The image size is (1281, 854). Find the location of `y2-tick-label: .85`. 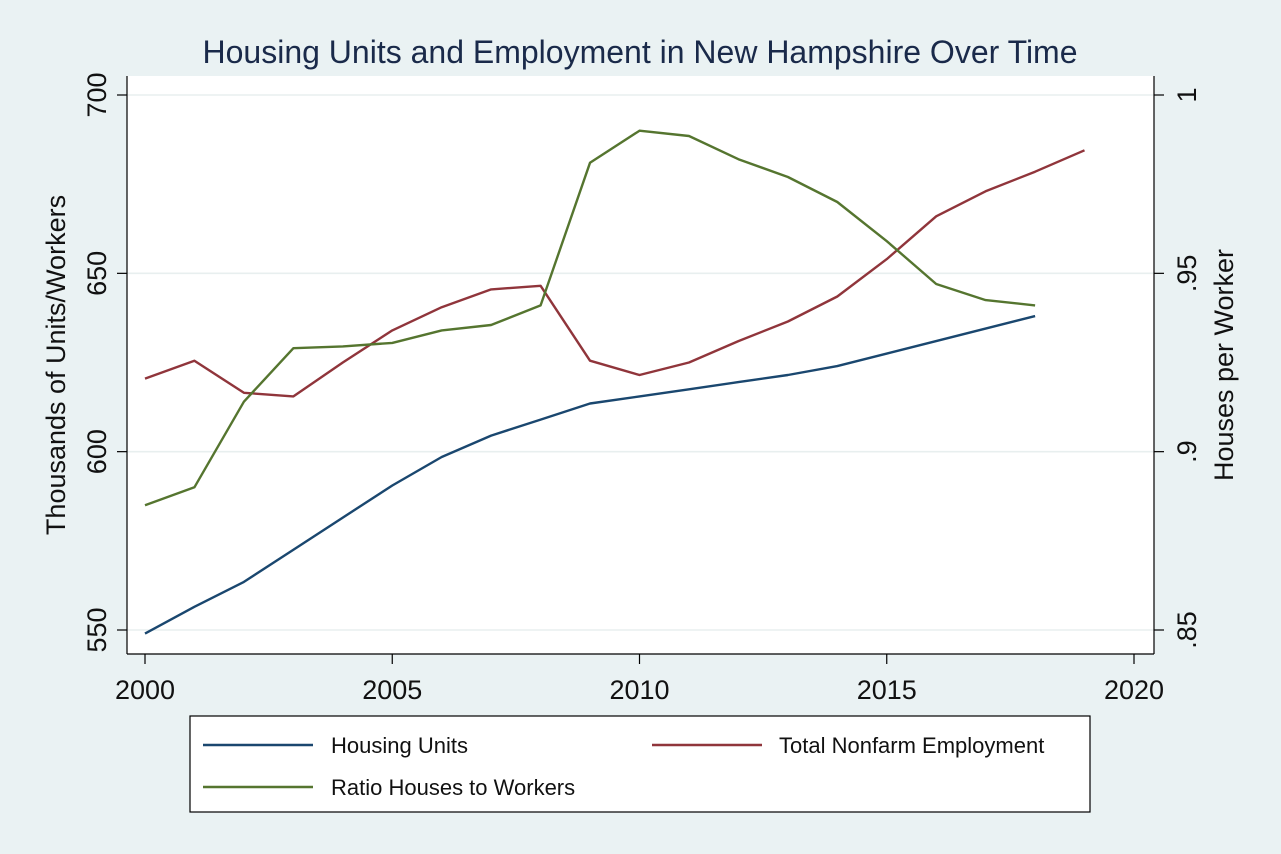

y2-tick-label: .85 is located at coordinates (1187, 630).